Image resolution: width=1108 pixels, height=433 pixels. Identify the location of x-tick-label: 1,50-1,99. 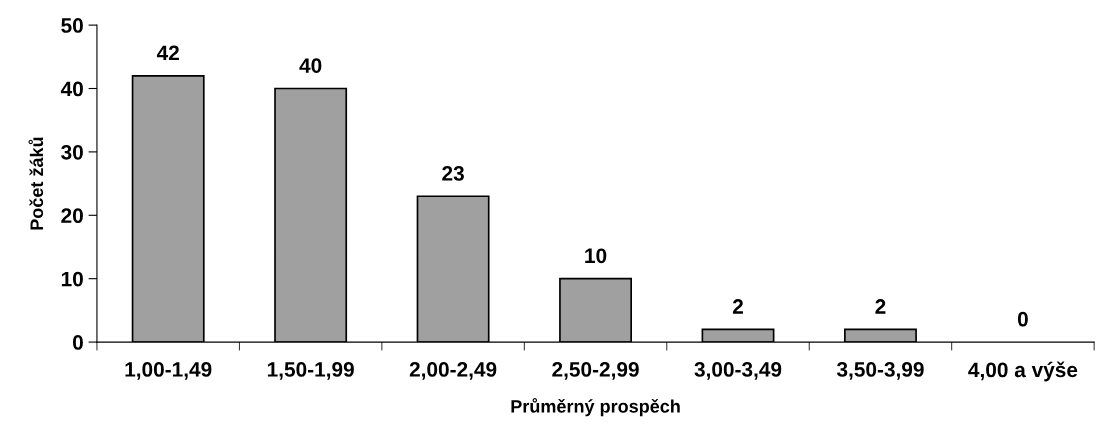
(310, 371).